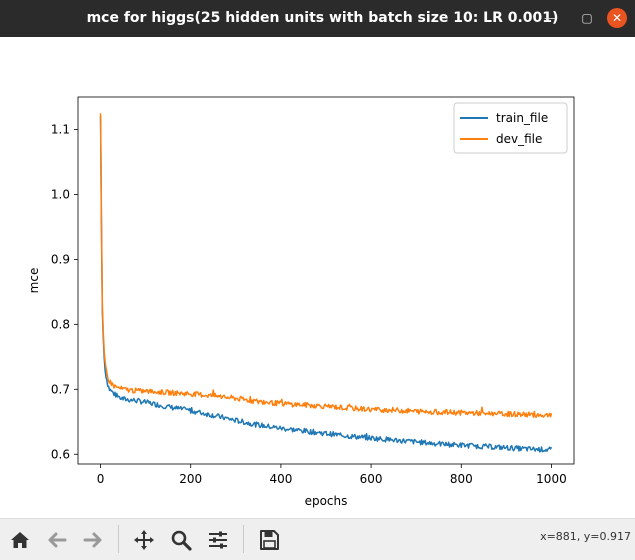  Describe the element at coordinates (60, 194) in the screenshot. I see `y-tick-label: 1.0` at that location.